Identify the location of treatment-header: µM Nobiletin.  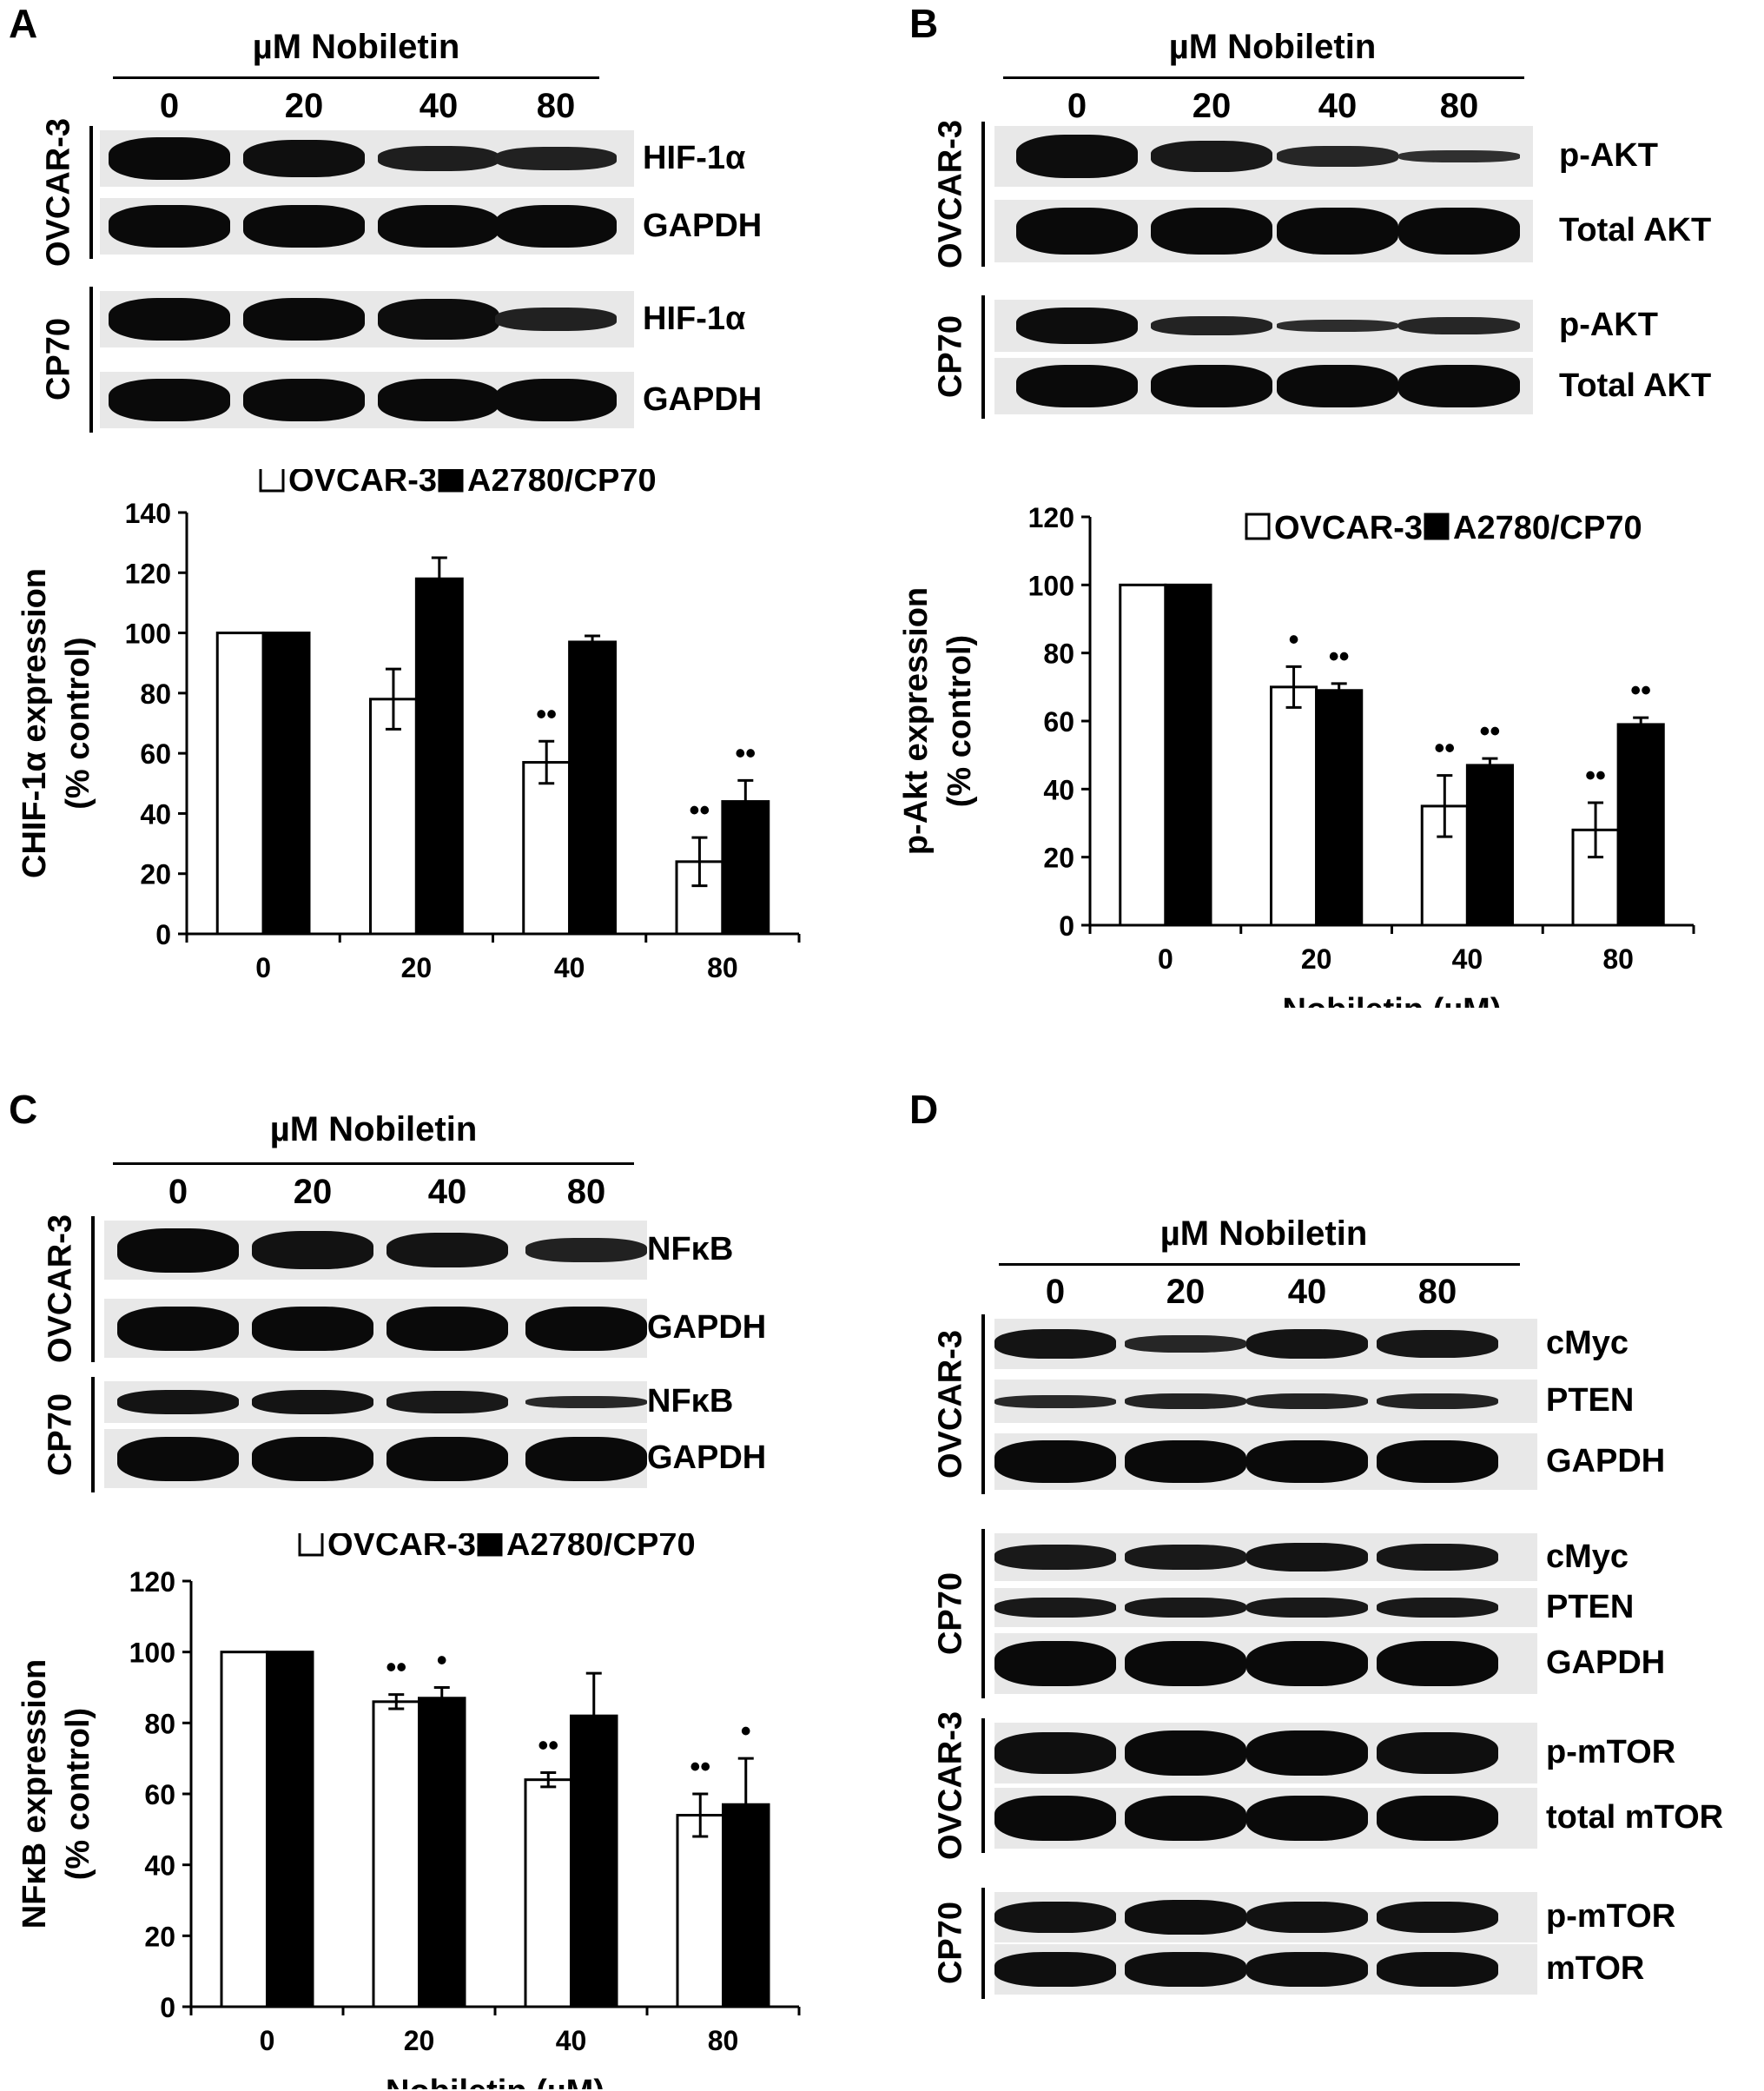
(356, 47).